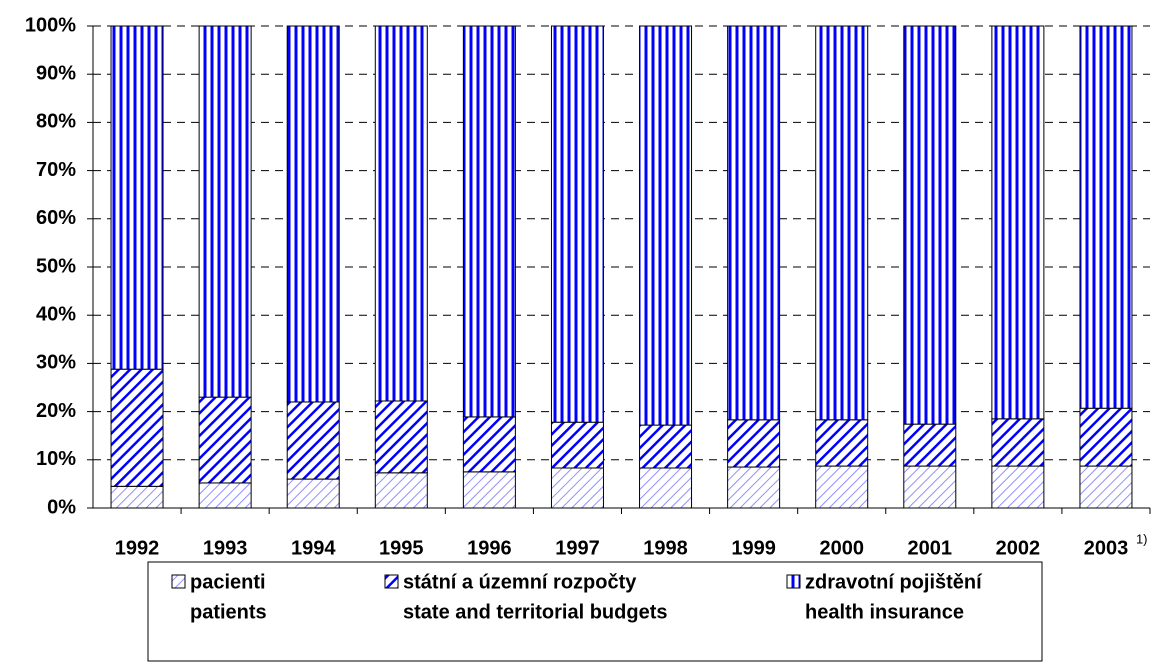 Image resolution: width=1155 pixels, height=664 pixels. I want to click on x-tick-label: 2003, so click(1106, 548).